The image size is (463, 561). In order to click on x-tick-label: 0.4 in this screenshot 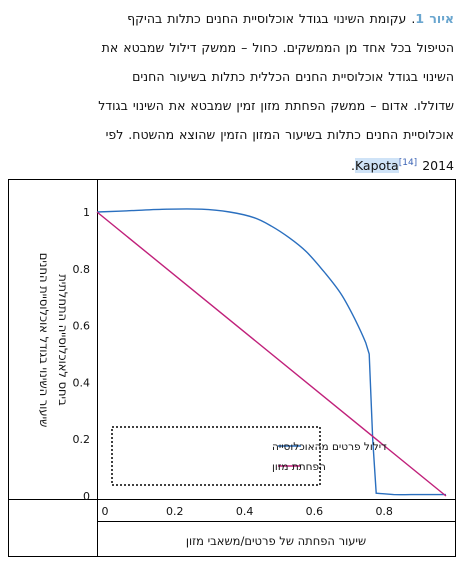, I will do `click(245, 511)`.